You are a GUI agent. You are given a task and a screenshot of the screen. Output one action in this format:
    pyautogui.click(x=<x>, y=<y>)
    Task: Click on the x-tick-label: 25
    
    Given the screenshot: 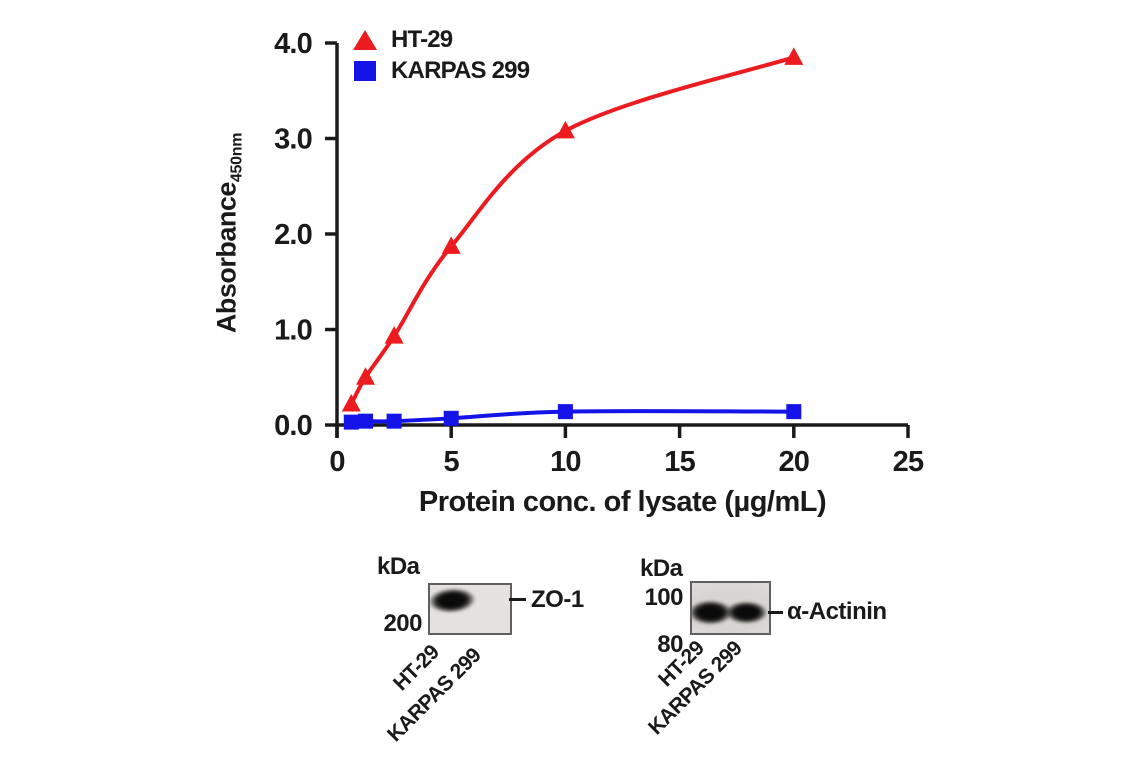 What is the action you would take?
    pyautogui.click(x=908, y=462)
    